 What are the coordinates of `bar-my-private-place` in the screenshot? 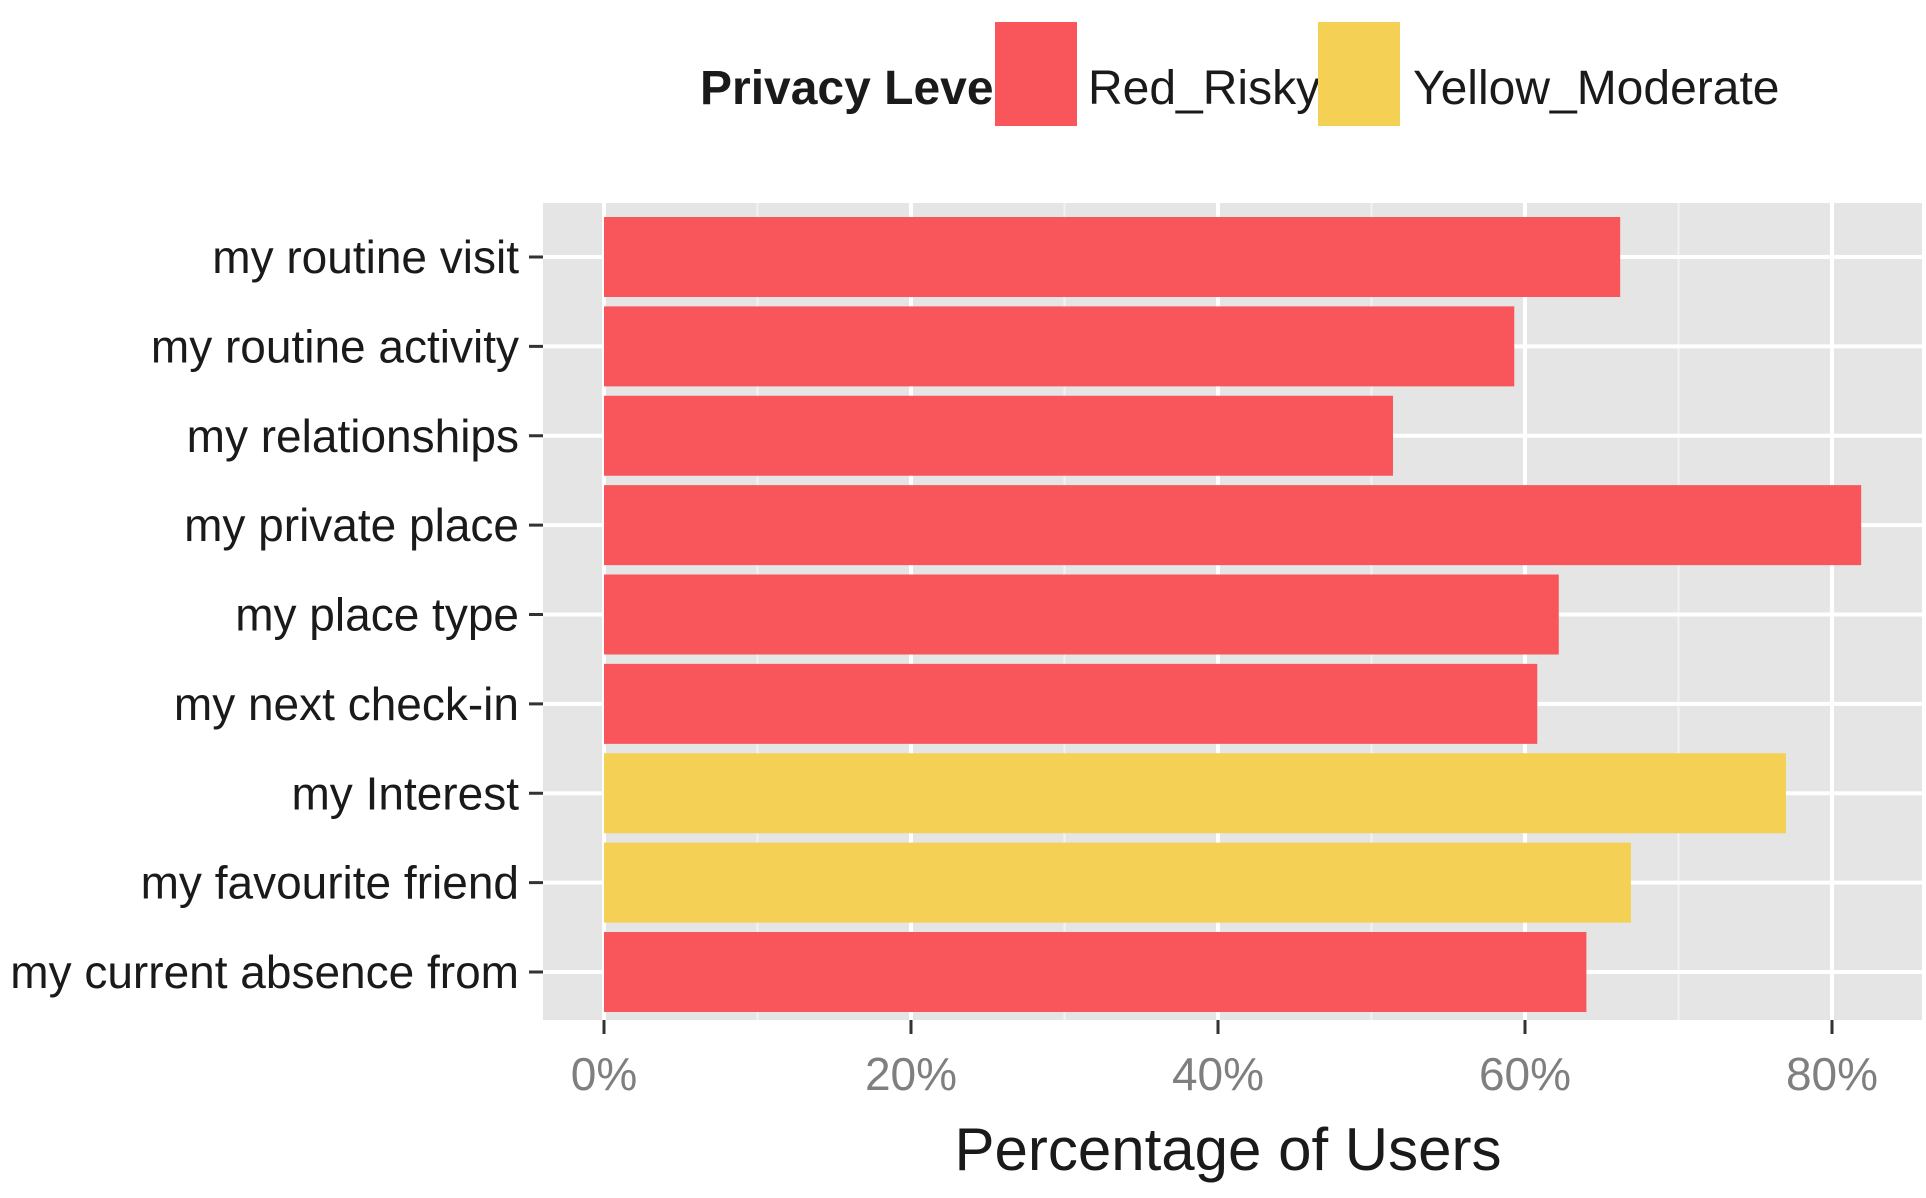 It's located at (1233, 525).